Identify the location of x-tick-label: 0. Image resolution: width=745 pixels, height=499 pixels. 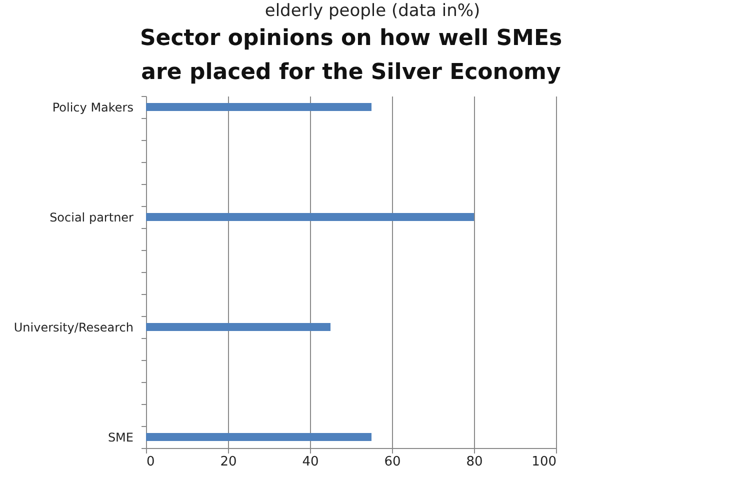
(150, 462).